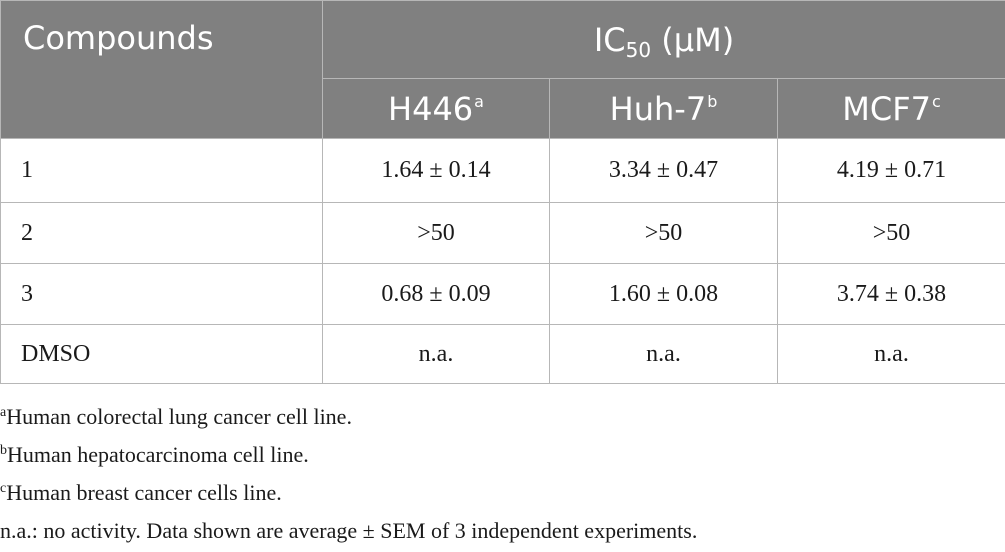  Describe the element at coordinates (502, 455) in the screenshot. I see `footnote-b: bHuman hepatocarcinoma cell line.` at that location.